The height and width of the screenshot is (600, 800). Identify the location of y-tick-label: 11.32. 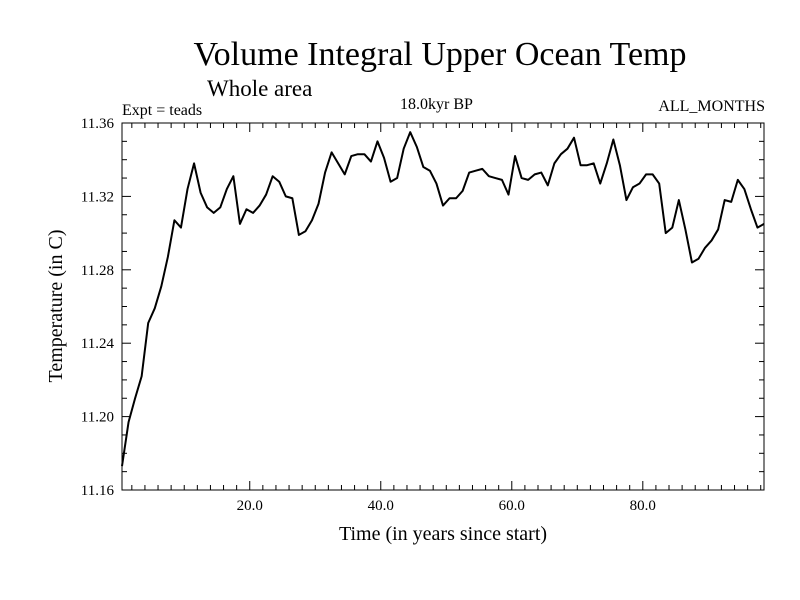
(97, 197).